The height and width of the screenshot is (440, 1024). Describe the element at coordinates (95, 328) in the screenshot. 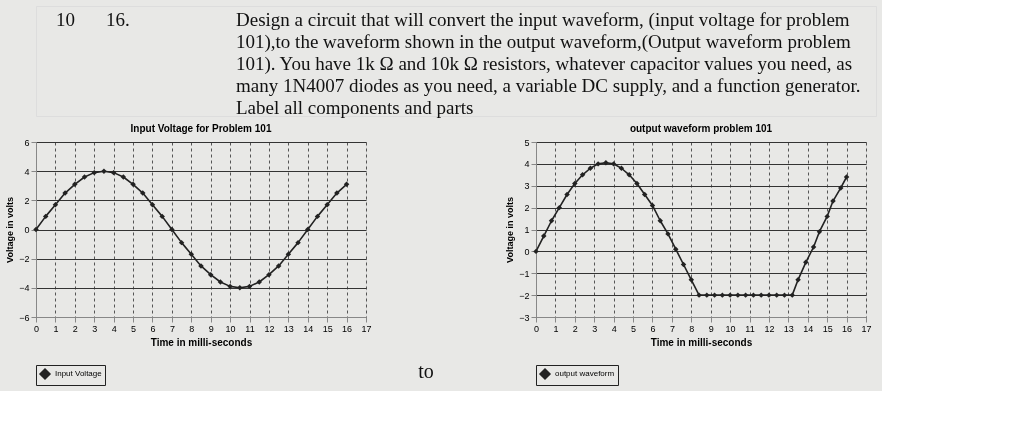

I see `x-tick-label: 3` at that location.